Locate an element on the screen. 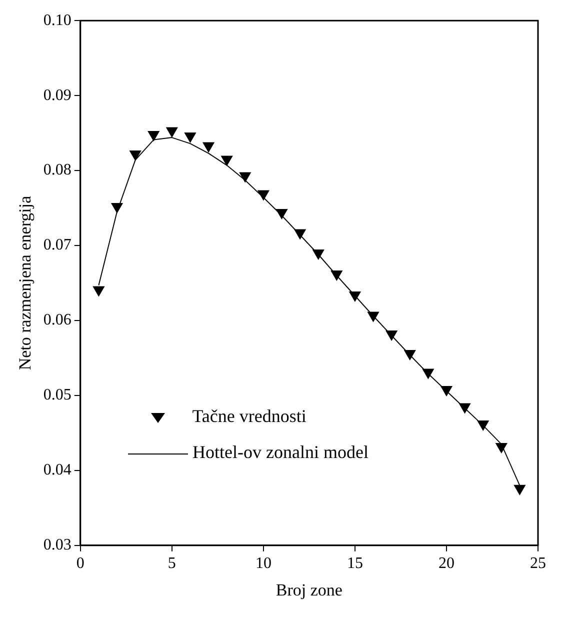 The width and height of the screenshot is (574, 617). y-tick-label: 0.08 is located at coordinates (57, 170).